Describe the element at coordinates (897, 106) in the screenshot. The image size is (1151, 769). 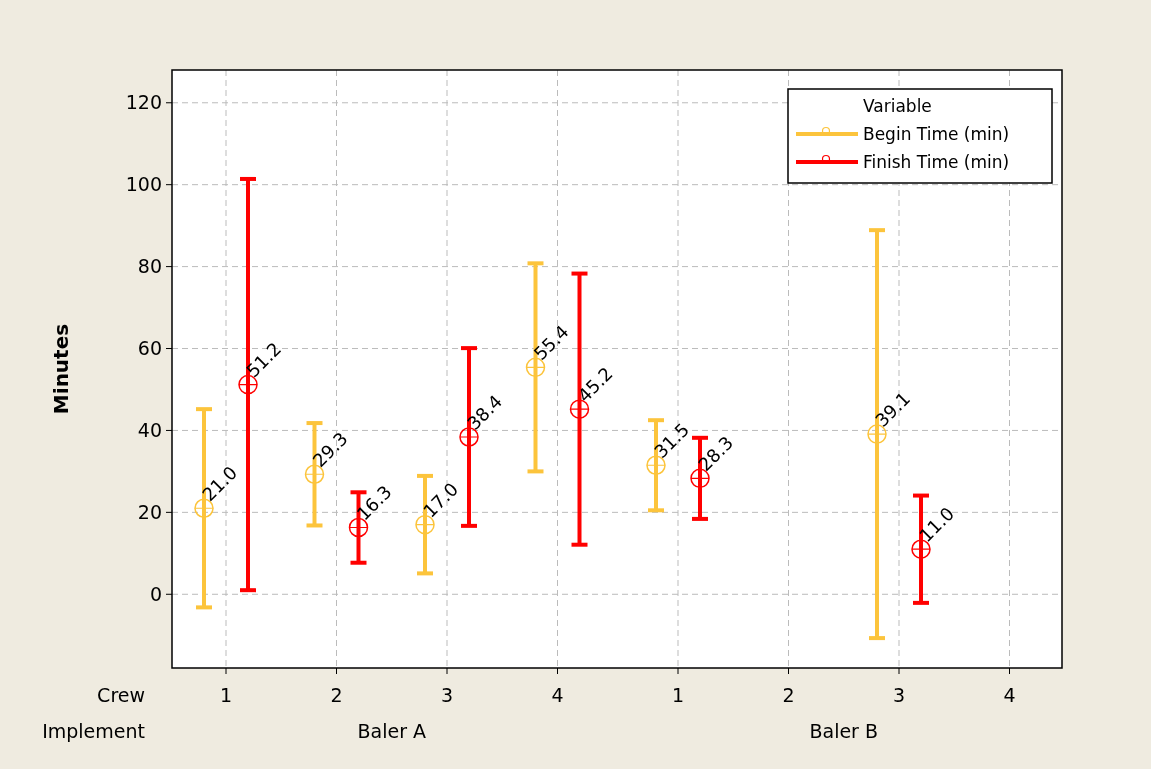
I see `legend-title: Variable` at that location.